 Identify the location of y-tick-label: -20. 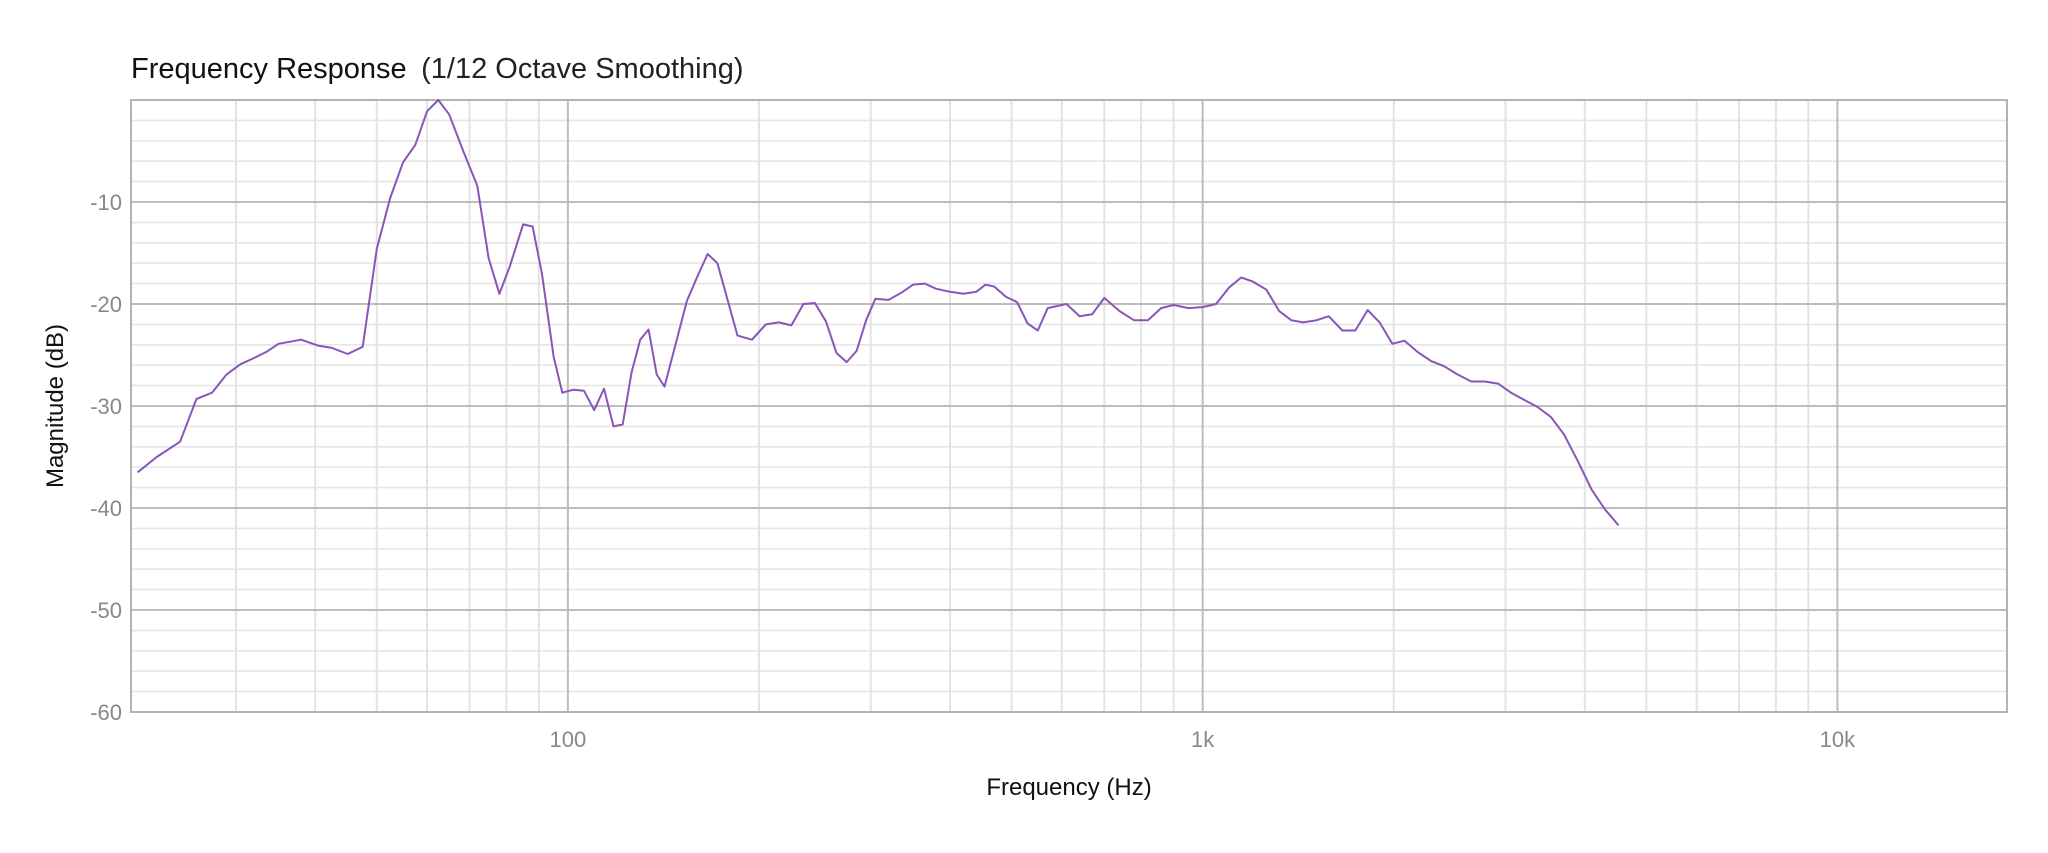
(106, 304).